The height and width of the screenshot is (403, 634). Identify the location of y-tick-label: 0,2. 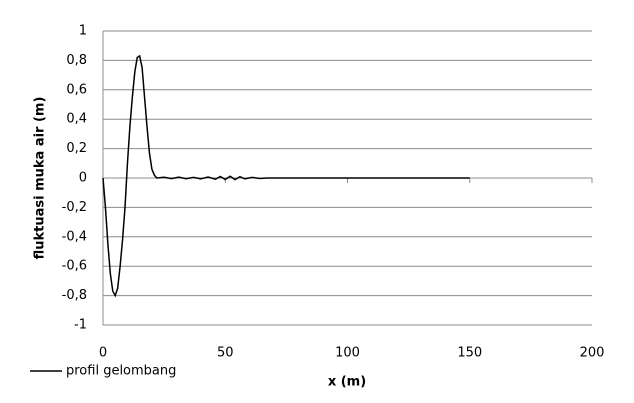
(76, 148).